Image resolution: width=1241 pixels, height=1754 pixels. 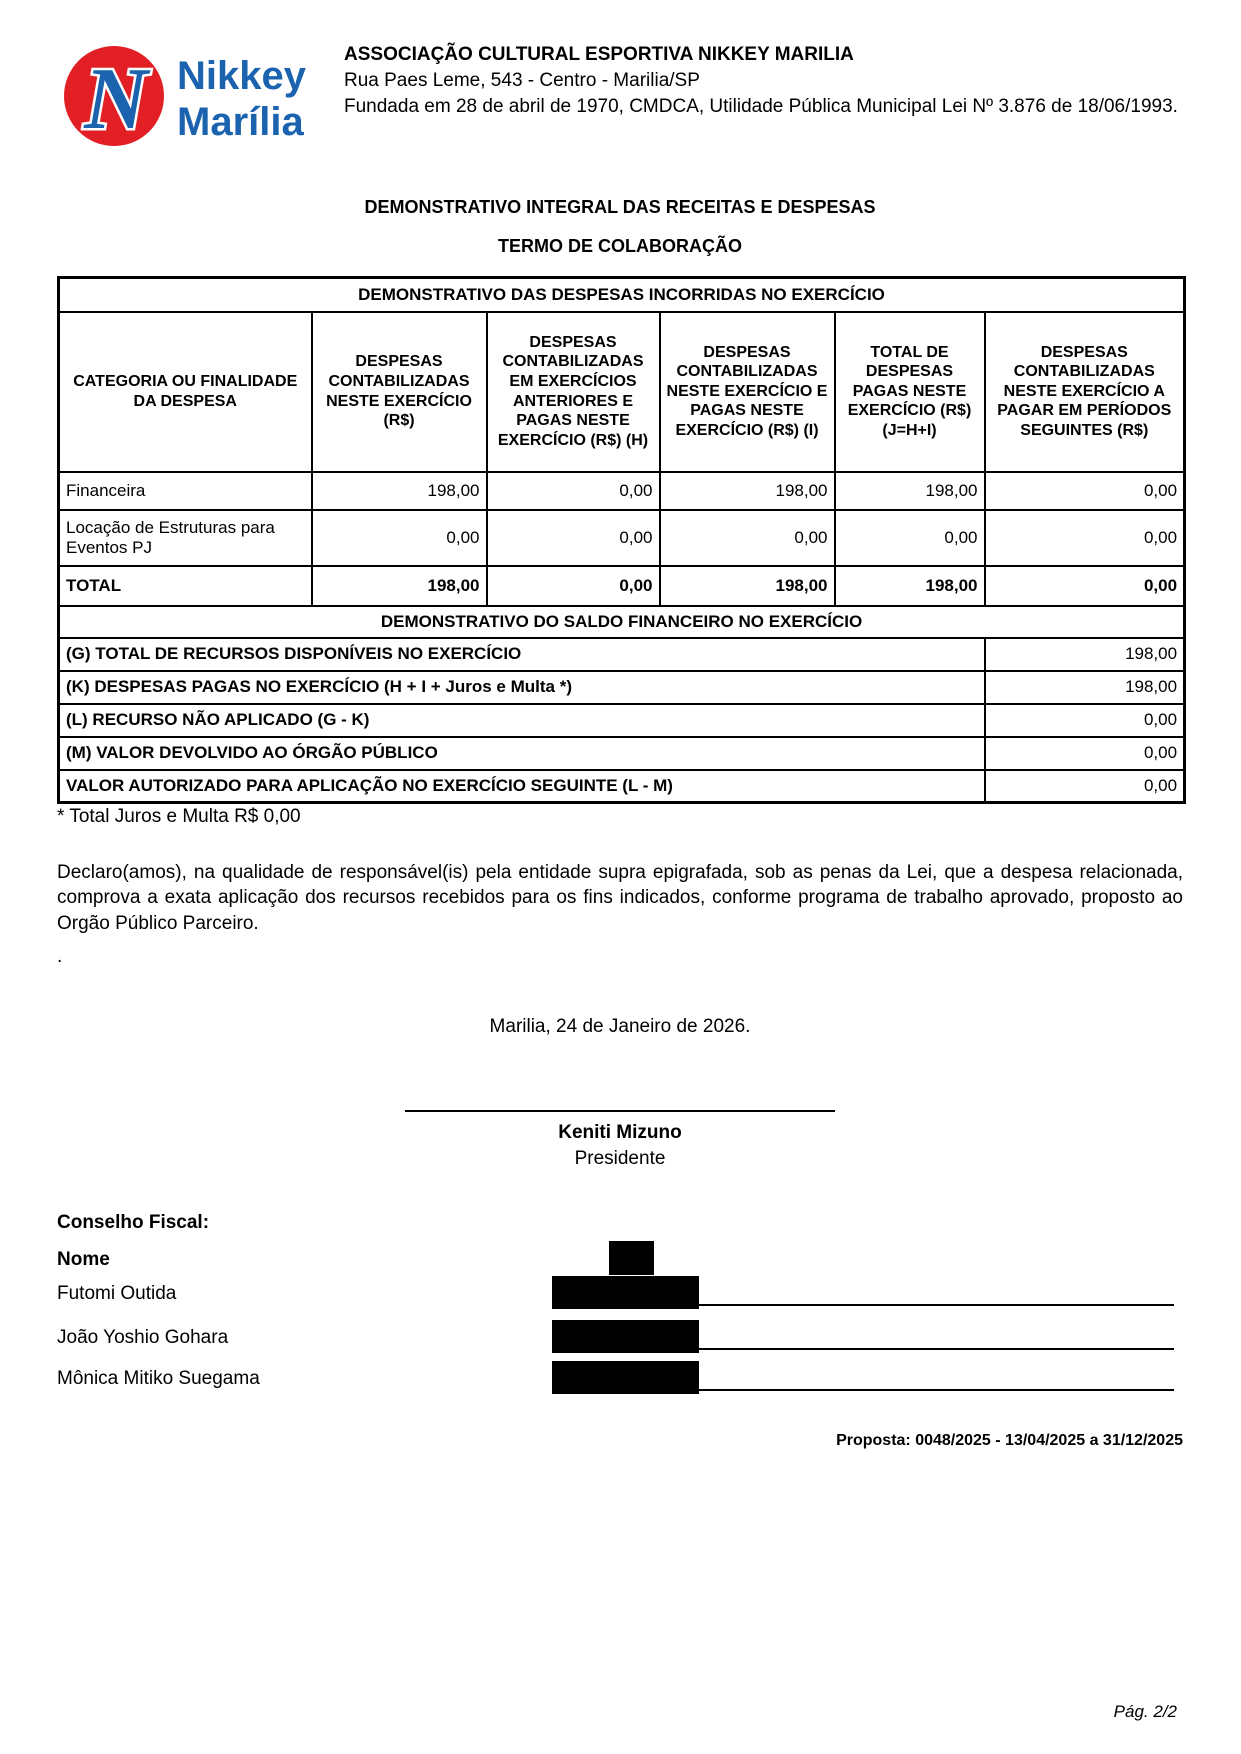 What do you see at coordinates (521, 753) in the screenshot?
I see `balance-label: (M) VALOR DEVOLVIDO AO ÓRGÃO PÚBLICO` at bounding box center [521, 753].